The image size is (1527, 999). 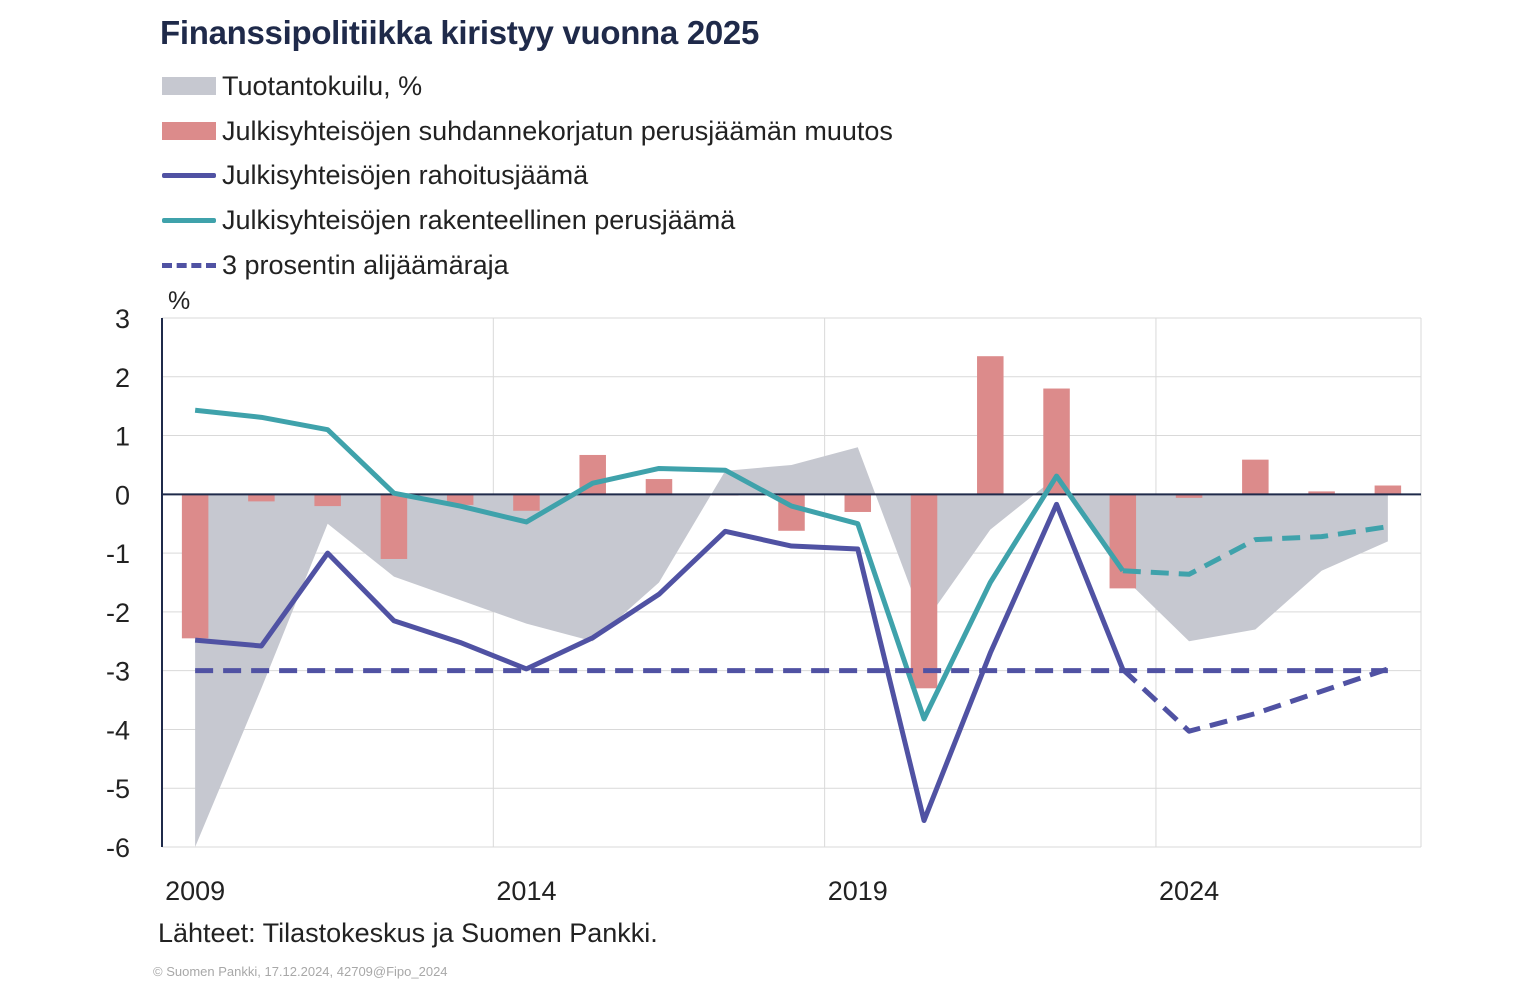 I want to click on chart-title: Finanssipolitiikka kiristyy vuonna 2025, so click(x=460, y=32).